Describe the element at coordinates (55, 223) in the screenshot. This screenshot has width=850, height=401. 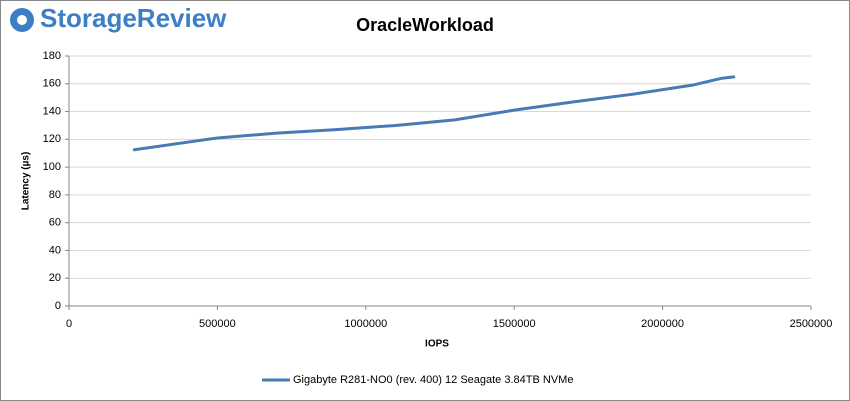
I see `y-tick-label: 60` at that location.